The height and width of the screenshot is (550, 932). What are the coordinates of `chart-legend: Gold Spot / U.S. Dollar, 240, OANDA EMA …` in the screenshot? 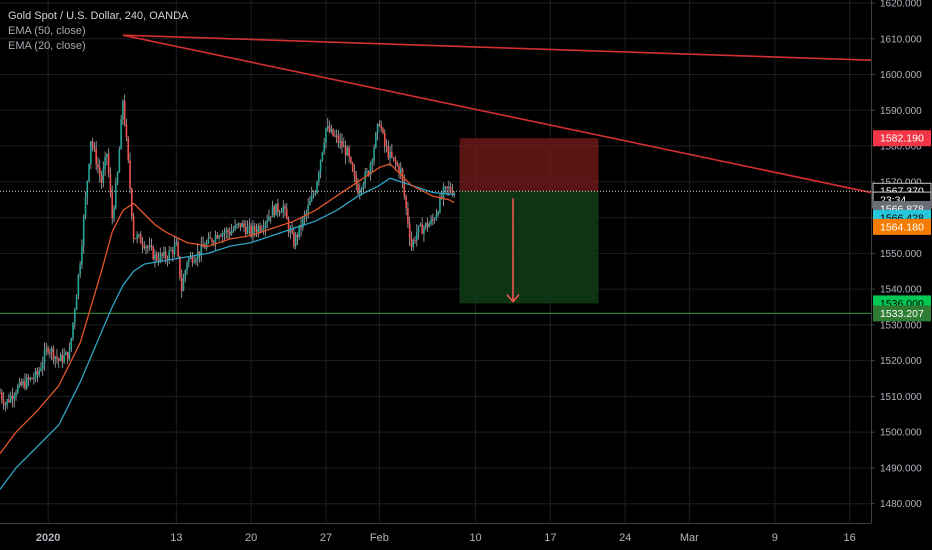 It's located at (98, 31).